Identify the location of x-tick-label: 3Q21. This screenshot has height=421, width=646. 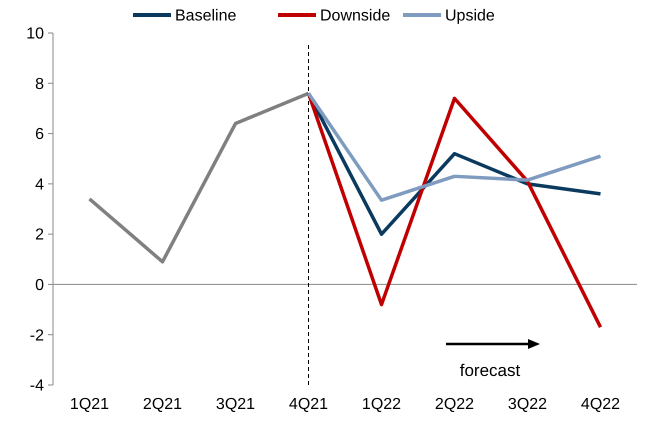
(236, 404).